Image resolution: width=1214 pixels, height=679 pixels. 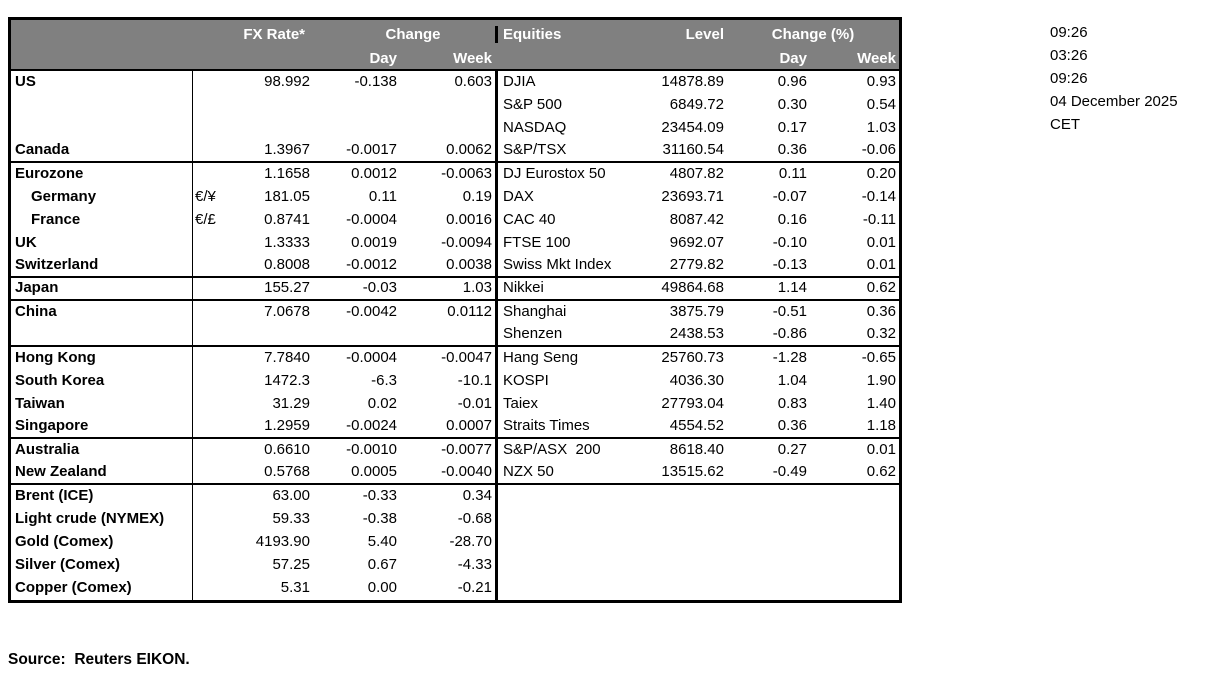 I want to click on fx-rate-value: 1.3967, so click(x=287, y=149).